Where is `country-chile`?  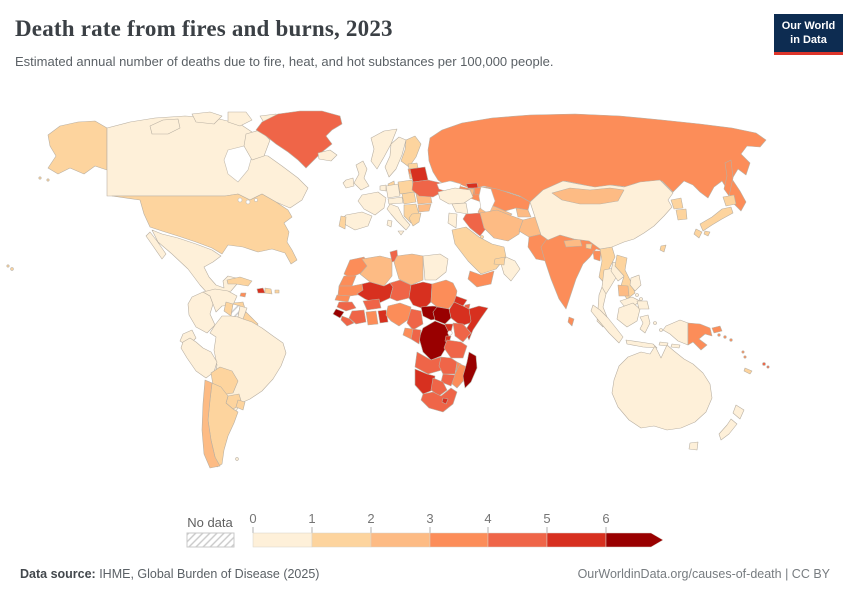
country-chile is located at coordinates (211, 424).